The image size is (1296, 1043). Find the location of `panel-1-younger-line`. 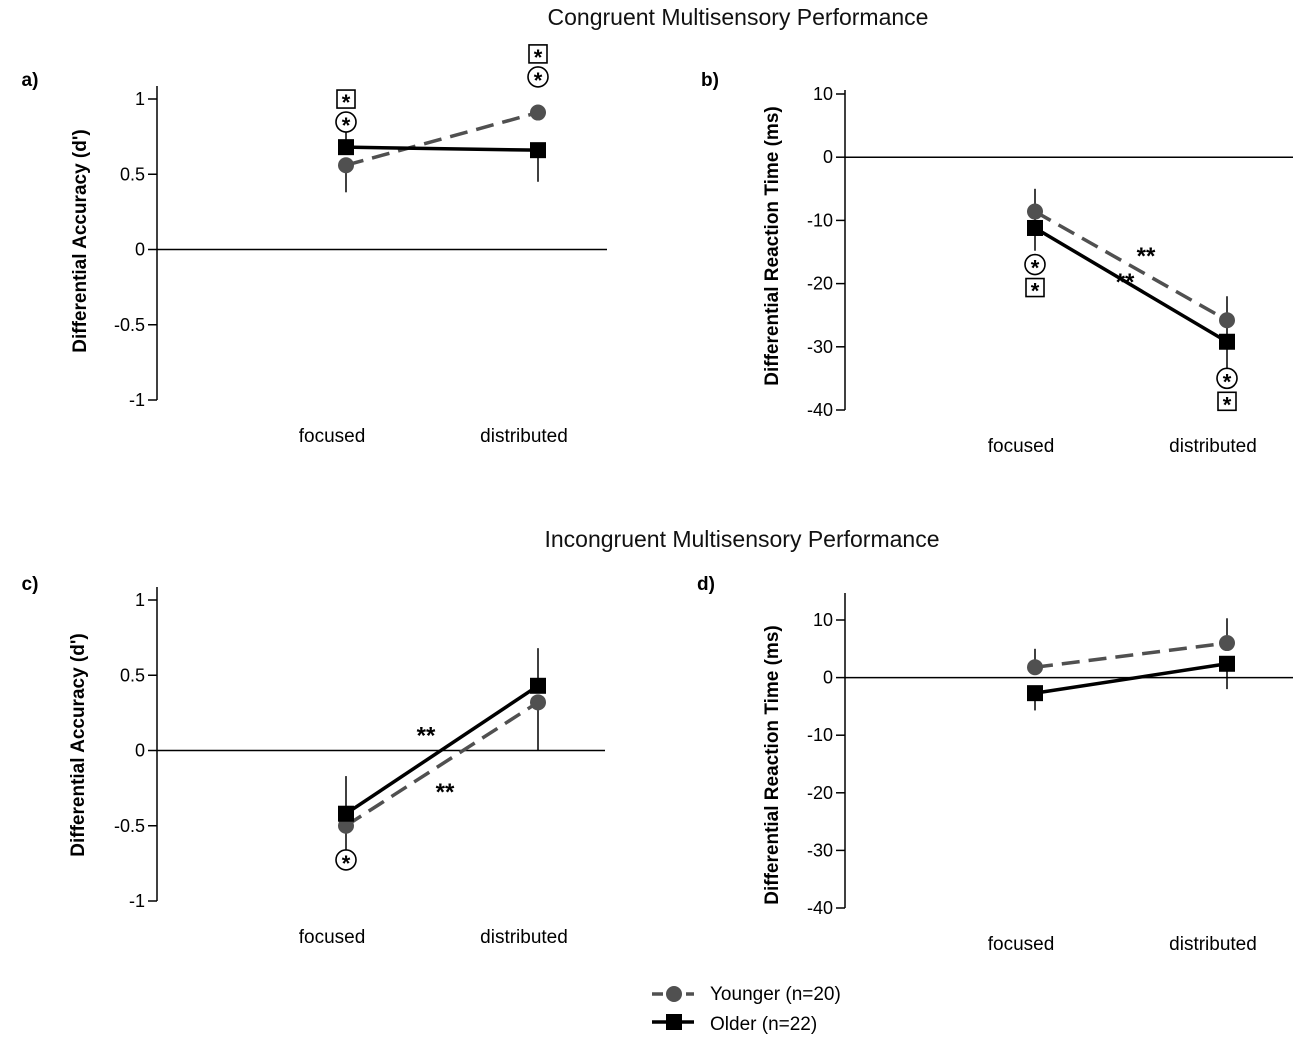

panel-1-younger-line is located at coordinates (442, 138).